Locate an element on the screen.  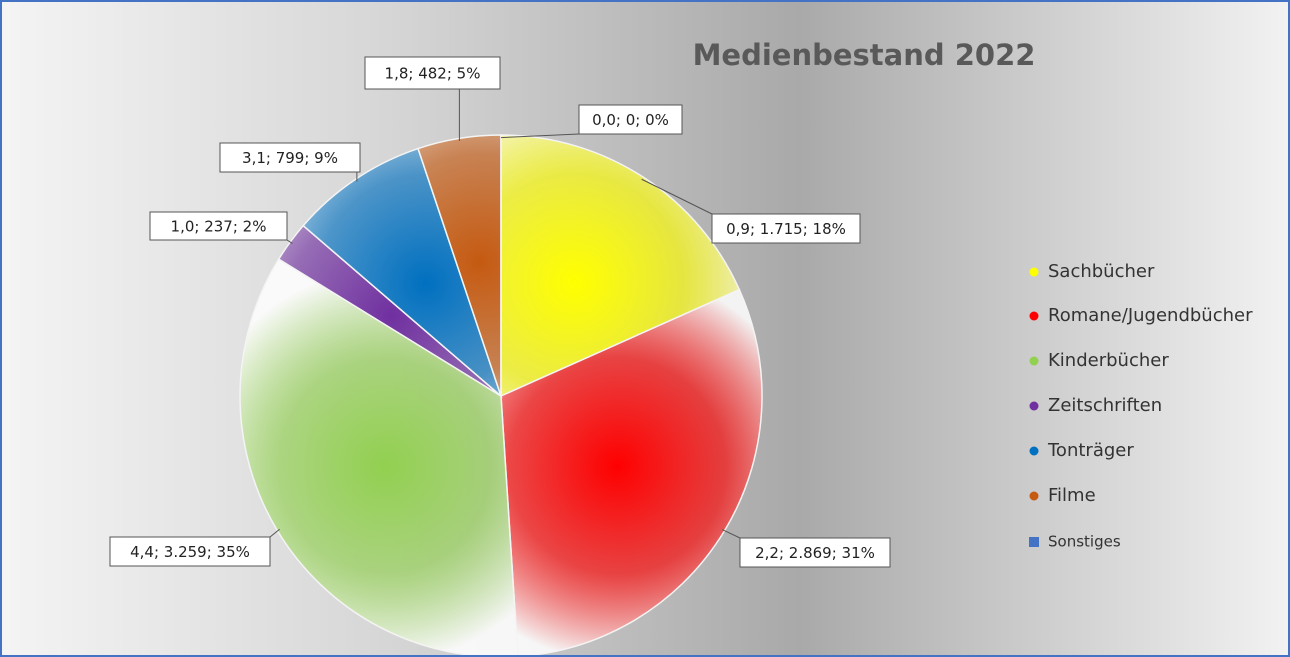
chart-title: Medienbestand 2022 is located at coordinates (864, 55).